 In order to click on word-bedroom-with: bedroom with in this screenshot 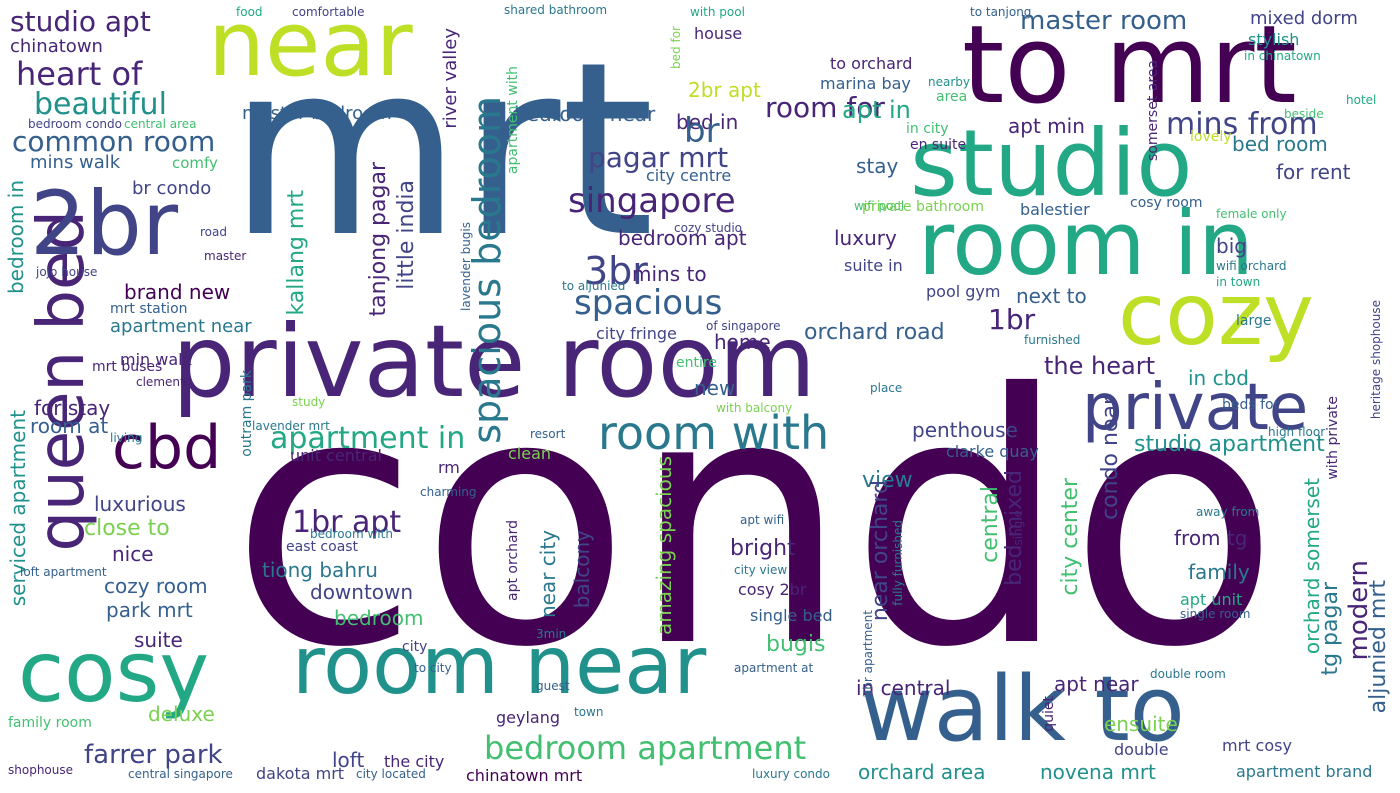, I will do `click(351, 534)`.